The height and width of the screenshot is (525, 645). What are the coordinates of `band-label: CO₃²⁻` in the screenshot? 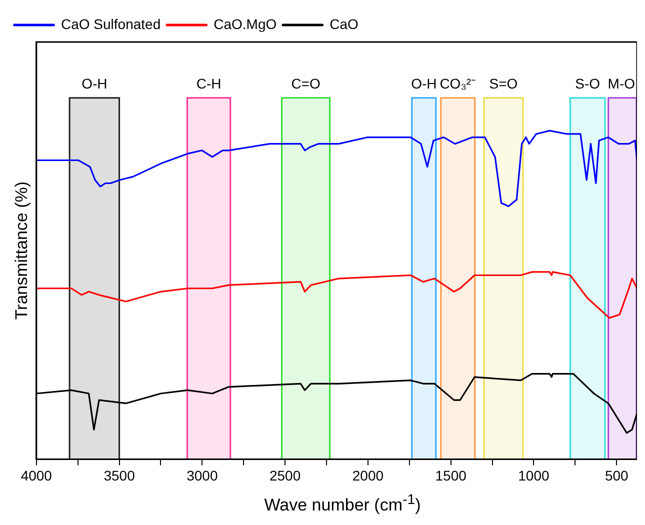 It's located at (458, 84).